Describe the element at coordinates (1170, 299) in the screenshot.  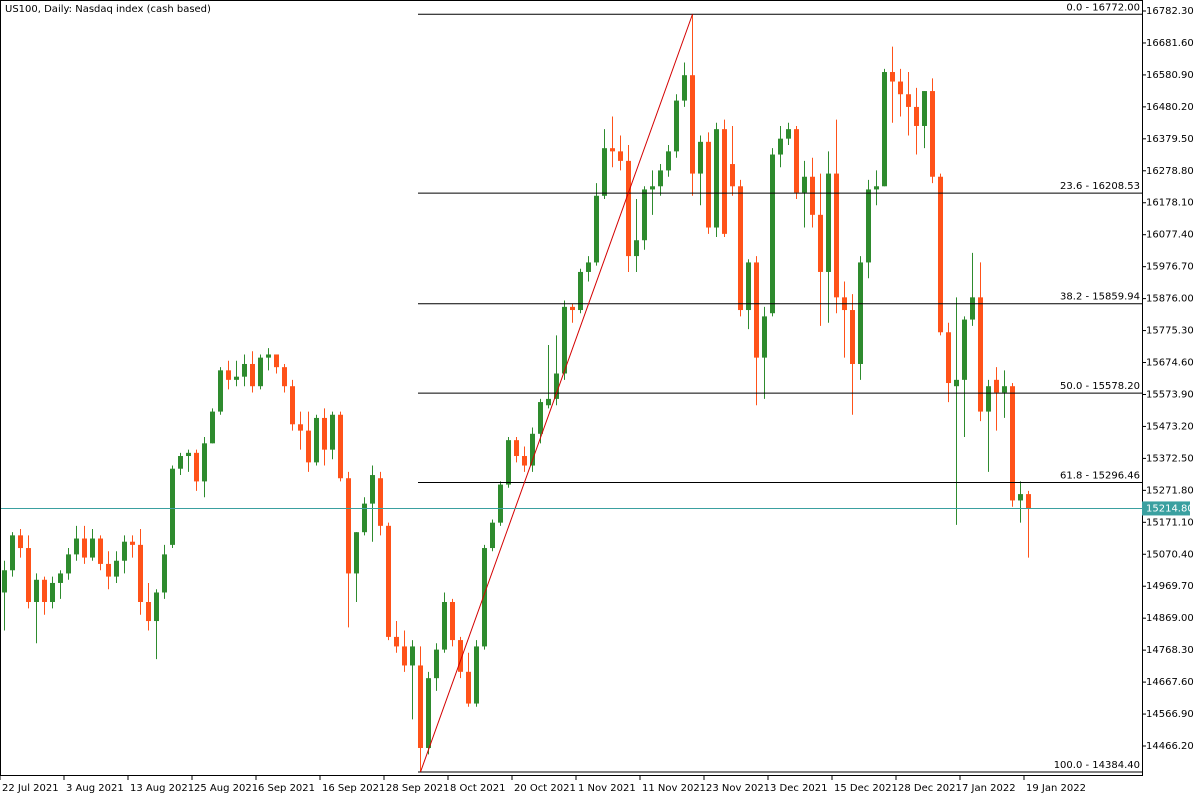
I see `y-tick-label: 15876.00` at that location.